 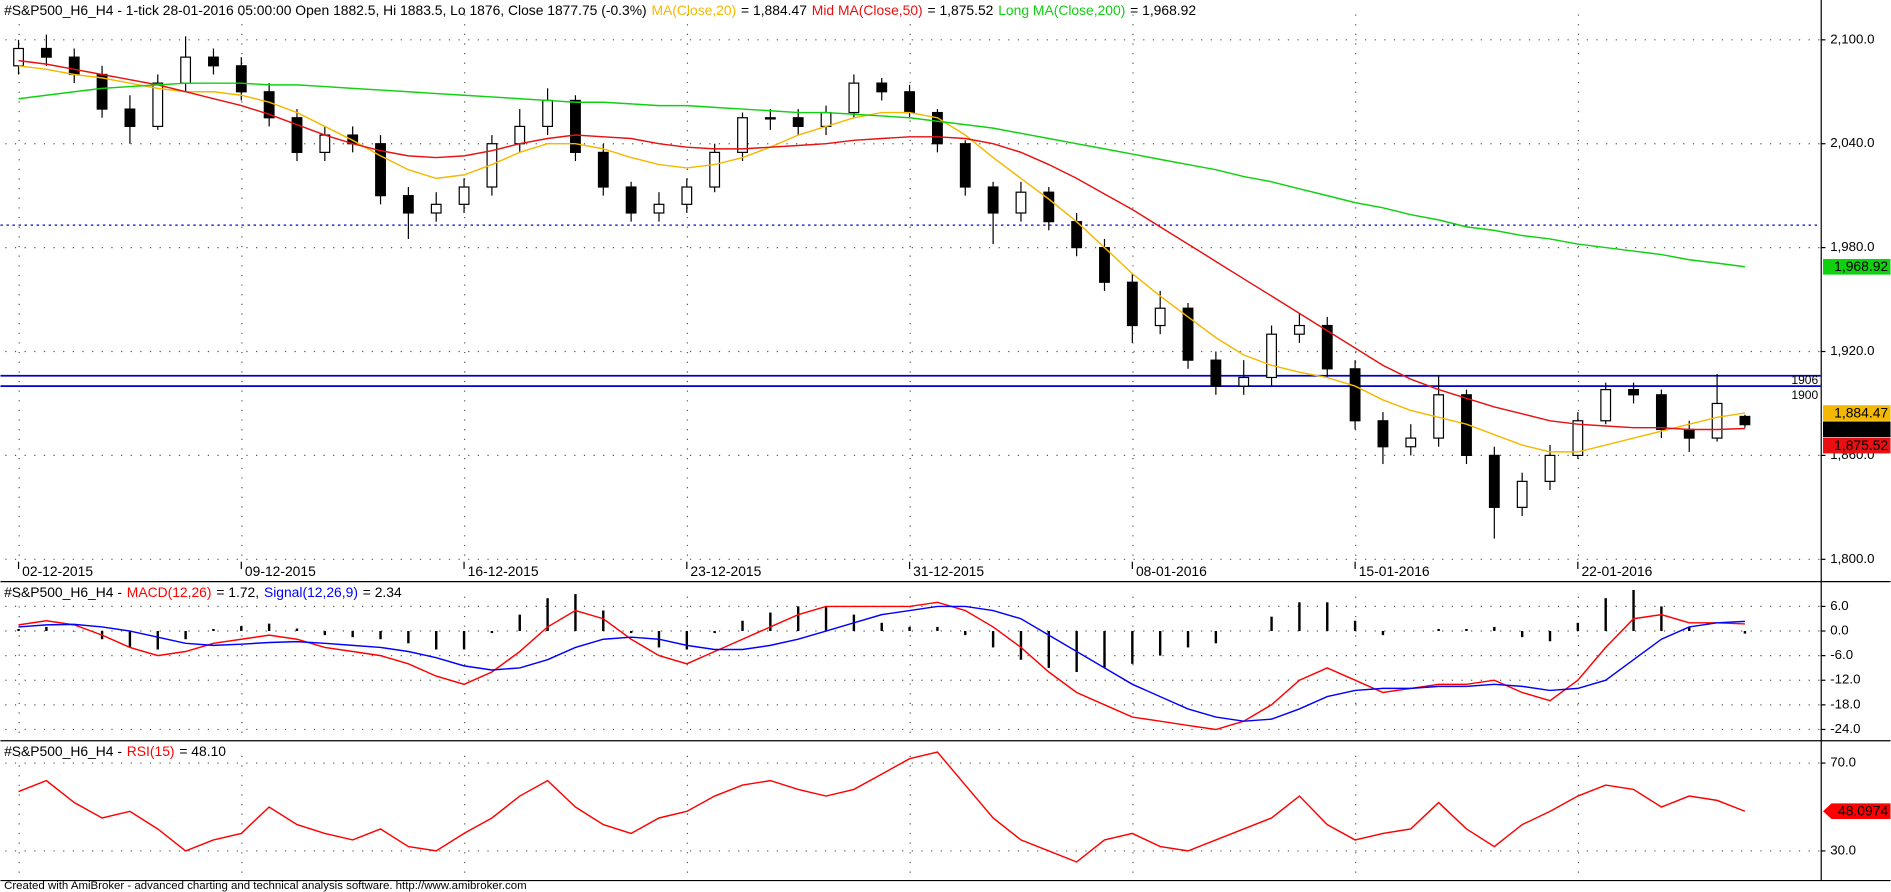 What do you see at coordinates (63, 592) in the screenshot?
I see `panel-title: #S&P500_H6_H4 -` at bounding box center [63, 592].